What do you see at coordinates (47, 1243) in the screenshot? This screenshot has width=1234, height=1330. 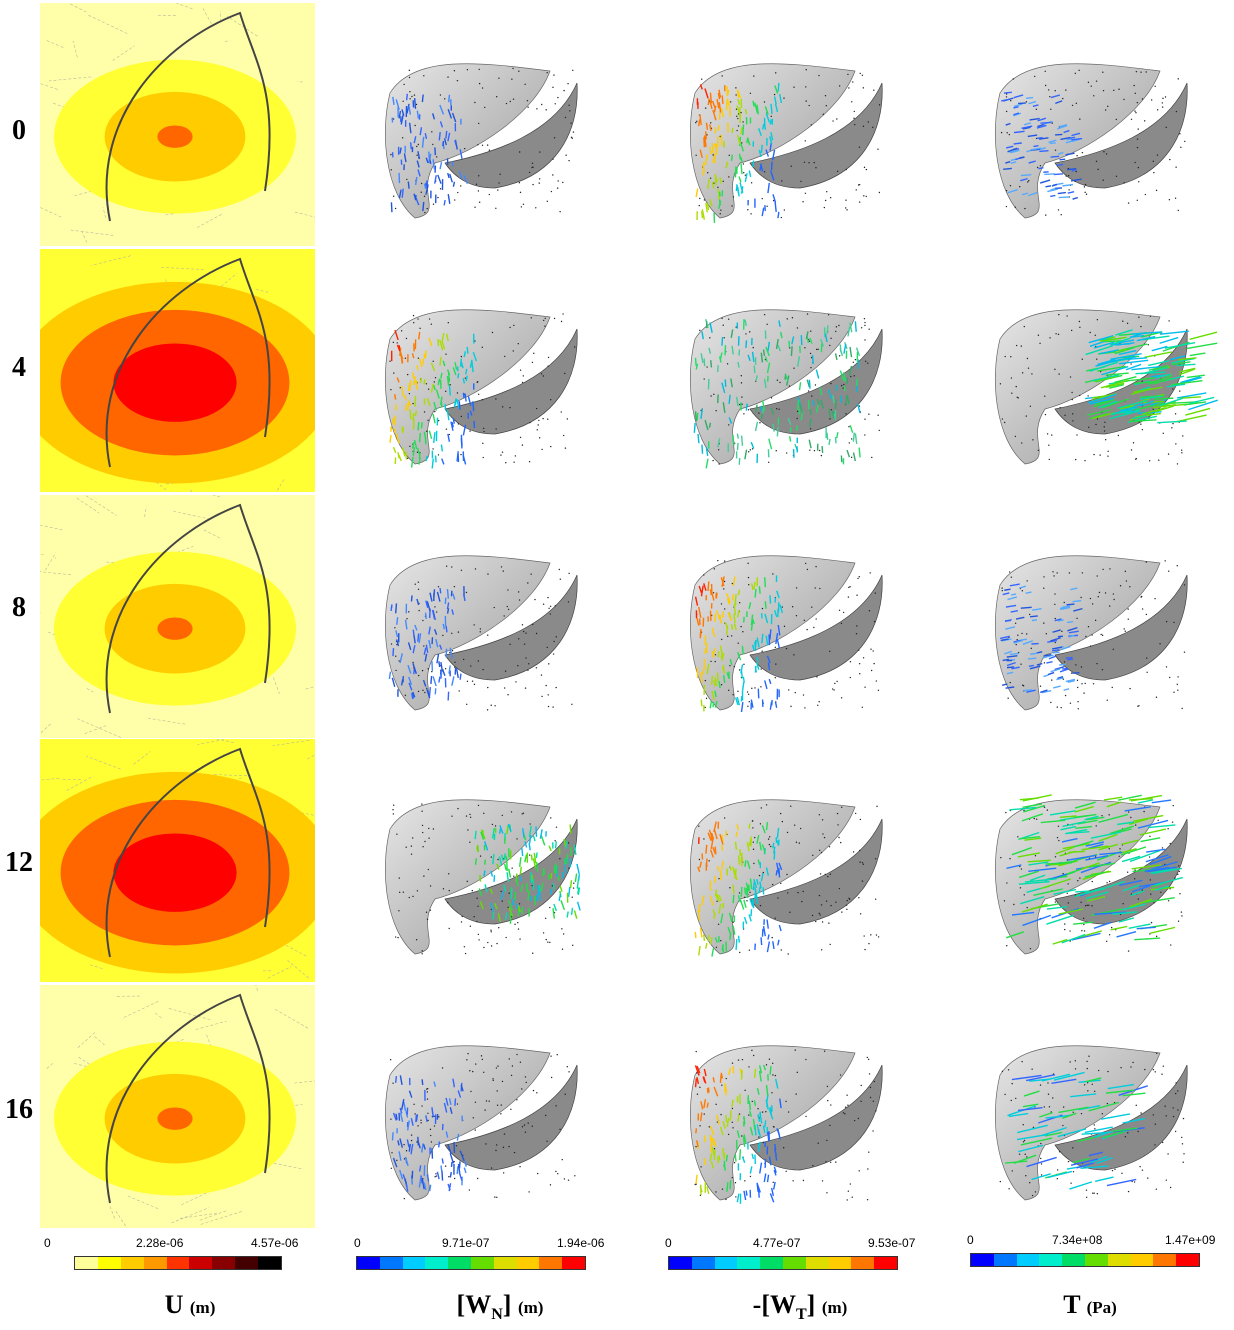 I see `colorbar-u-tick-min: 0` at bounding box center [47, 1243].